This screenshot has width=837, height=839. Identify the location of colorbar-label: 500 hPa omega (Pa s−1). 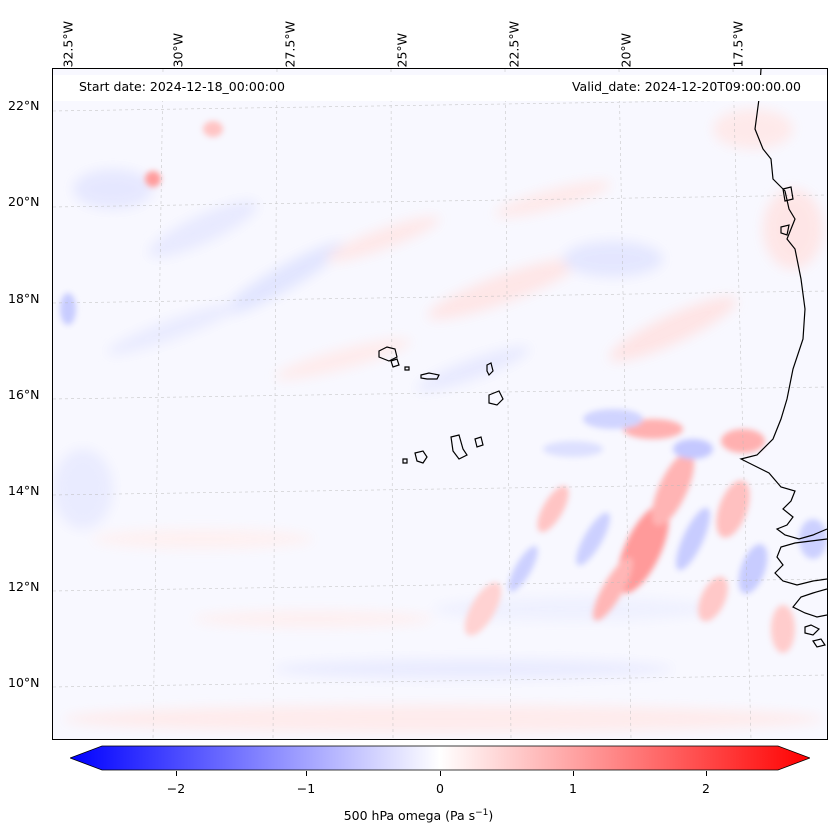
(418, 815).